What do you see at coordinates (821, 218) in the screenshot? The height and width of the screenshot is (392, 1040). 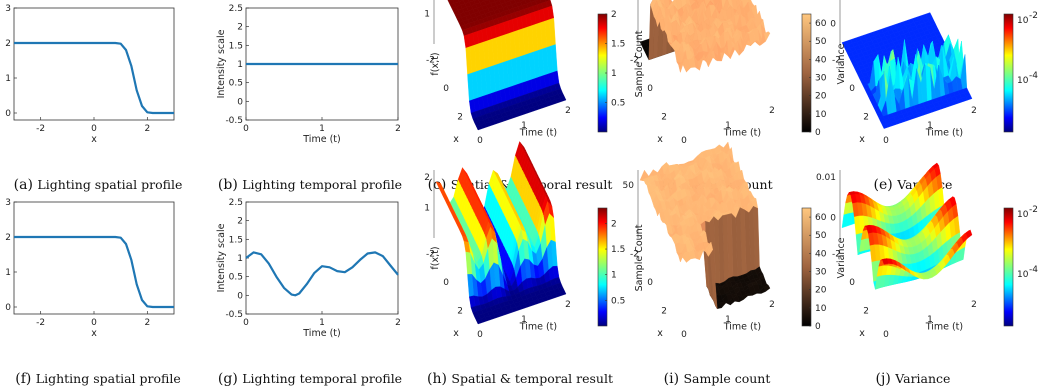 I see `colorbar-tick-label: 60` at bounding box center [821, 218].